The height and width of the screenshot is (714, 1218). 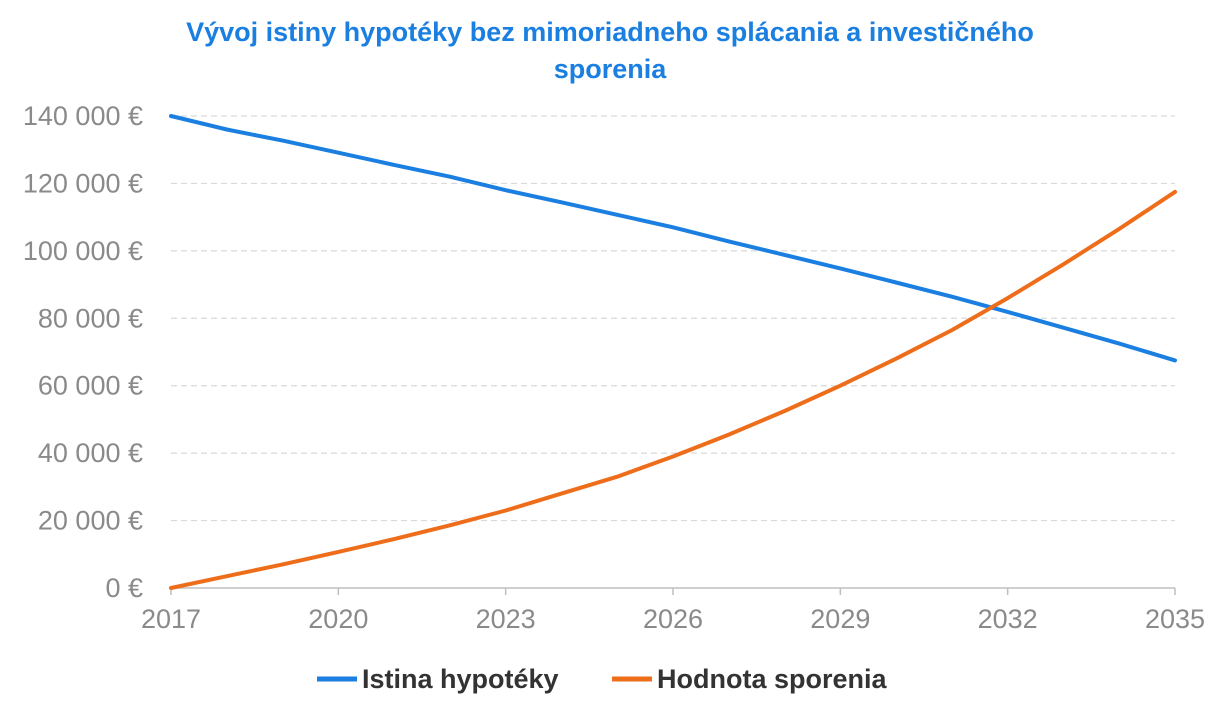 What do you see at coordinates (1008, 619) in the screenshot?
I see `x-tick-label: 2032` at bounding box center [1008, 619].